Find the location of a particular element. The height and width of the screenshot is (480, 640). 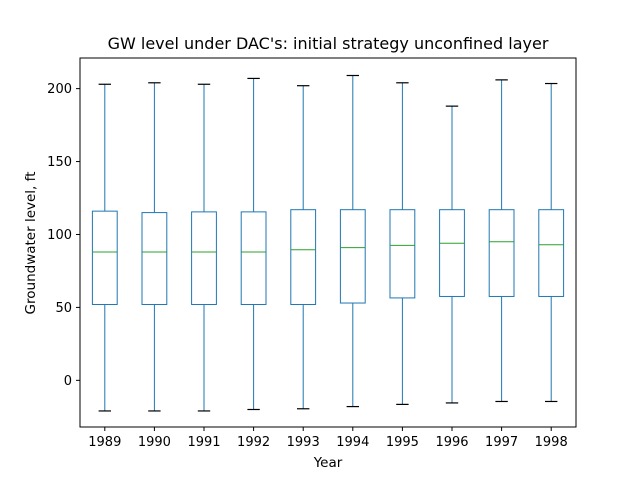

x-tick-label: 1995 is located at coordinates (402, 442).